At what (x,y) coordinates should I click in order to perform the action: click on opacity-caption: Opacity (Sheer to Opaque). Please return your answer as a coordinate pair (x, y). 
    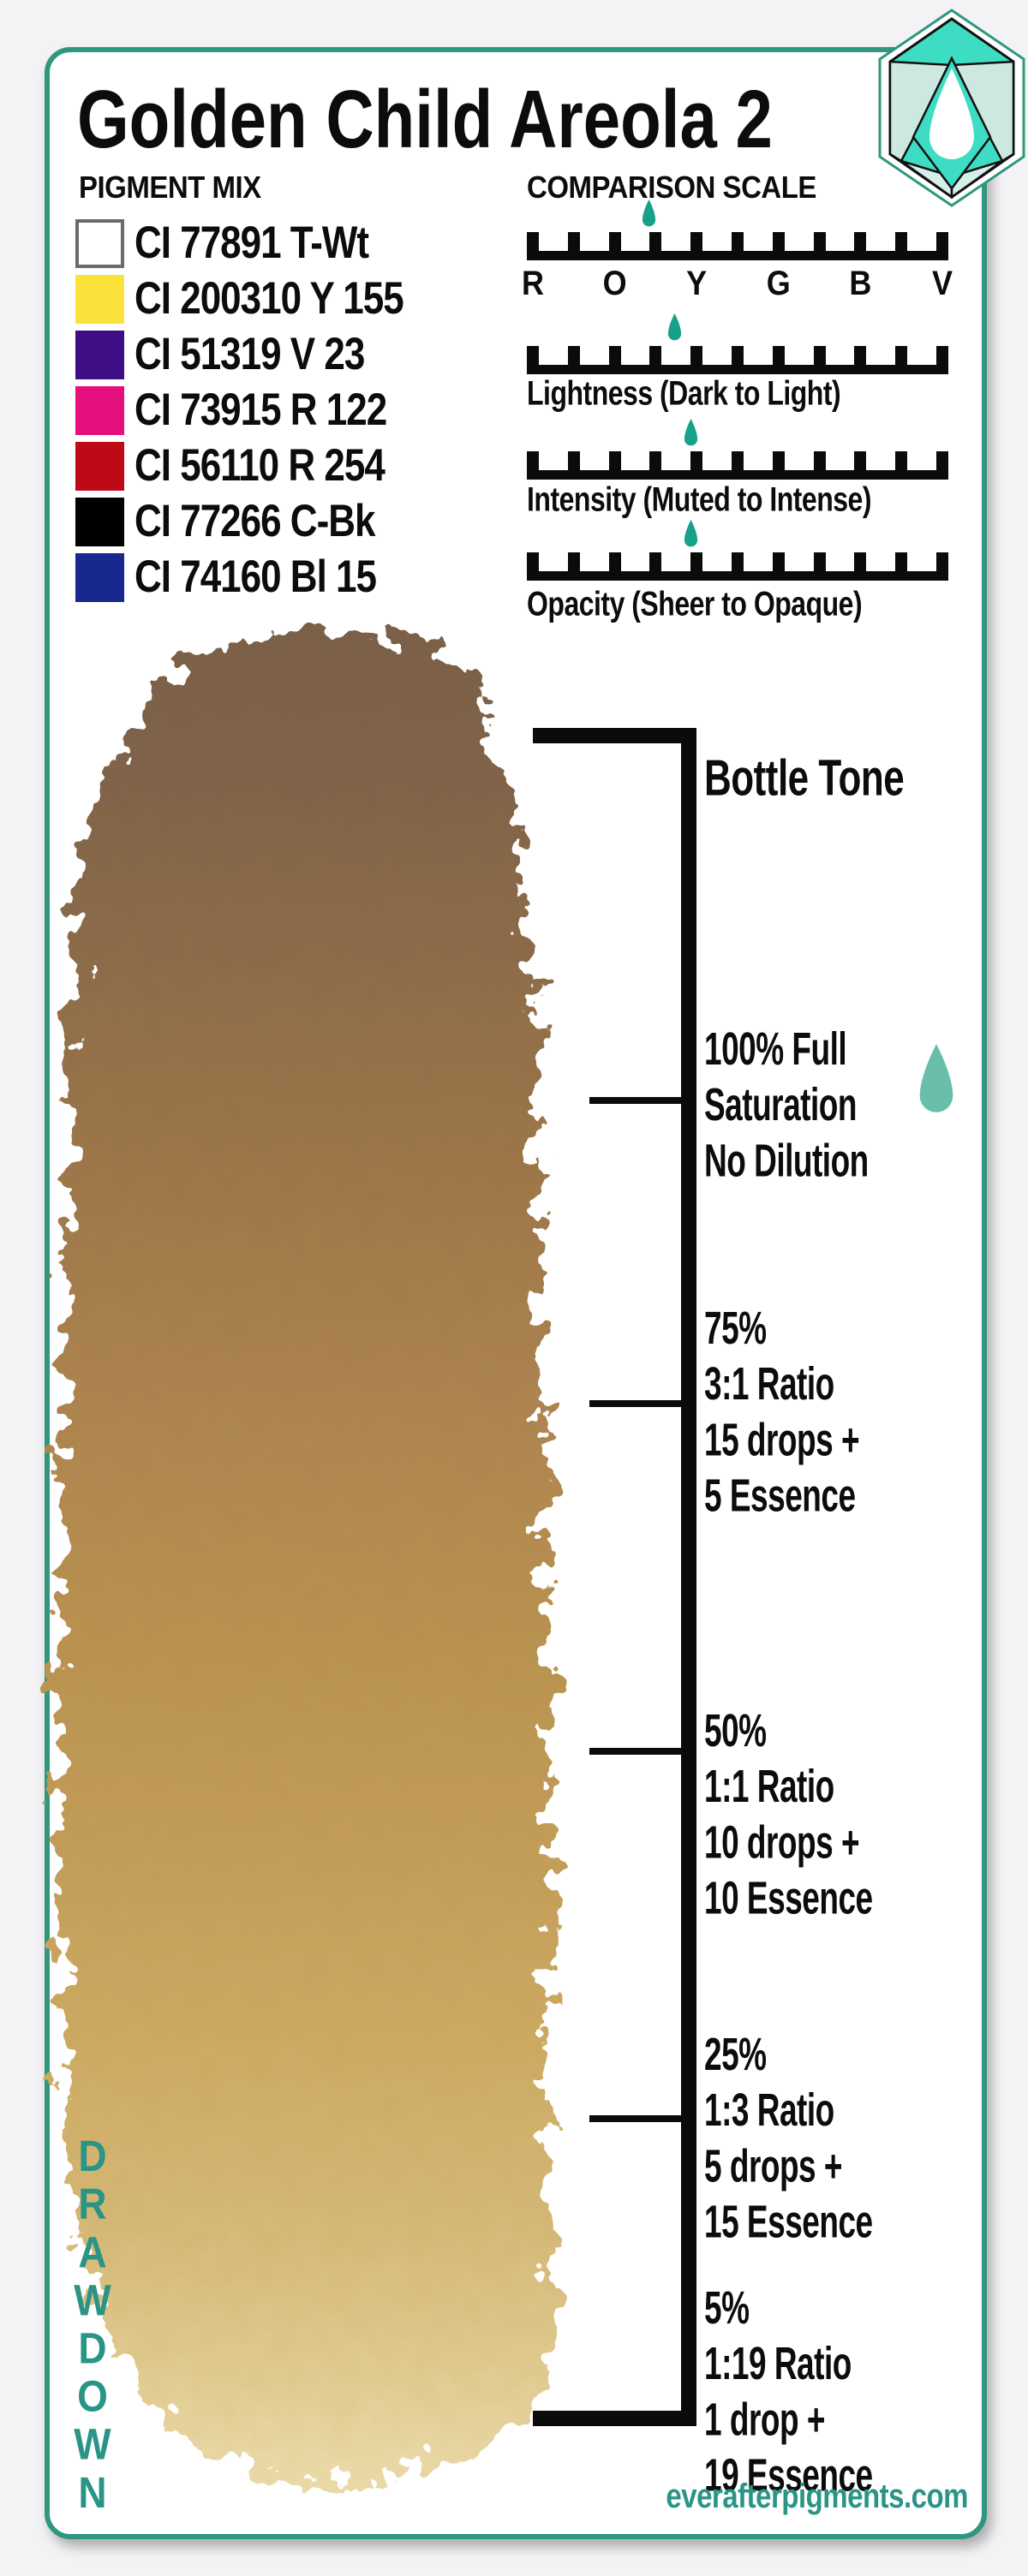
    Looking at the image, I should click on (695, 603).